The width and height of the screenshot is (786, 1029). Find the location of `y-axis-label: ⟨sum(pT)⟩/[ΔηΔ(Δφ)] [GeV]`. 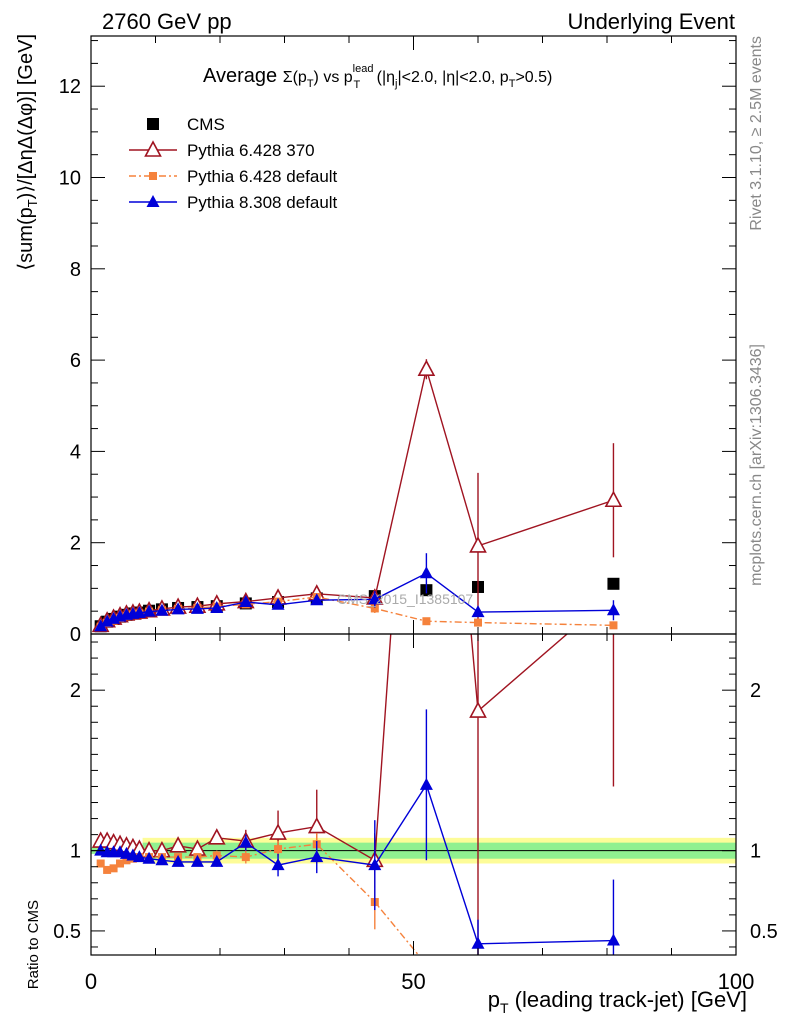

y-axis-label: ⟨sum(pT)⟩/[ΔηΔ(Δφ)] [GeV] is located at coordinates (27, 152).